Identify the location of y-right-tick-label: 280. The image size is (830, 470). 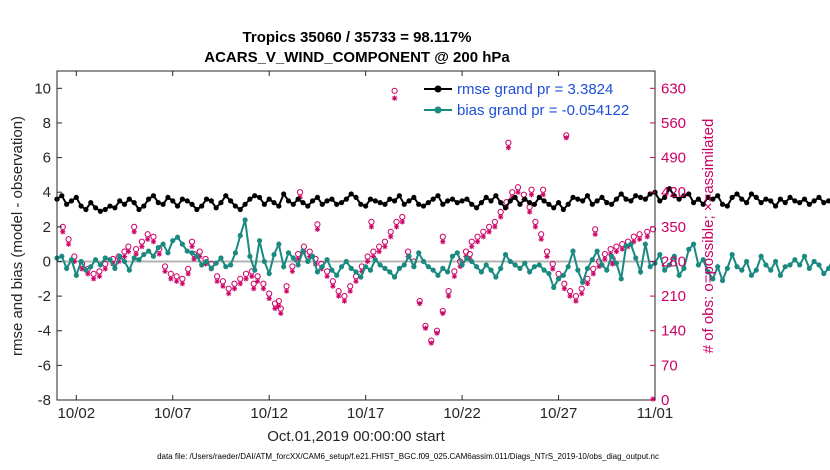
(673, 261).